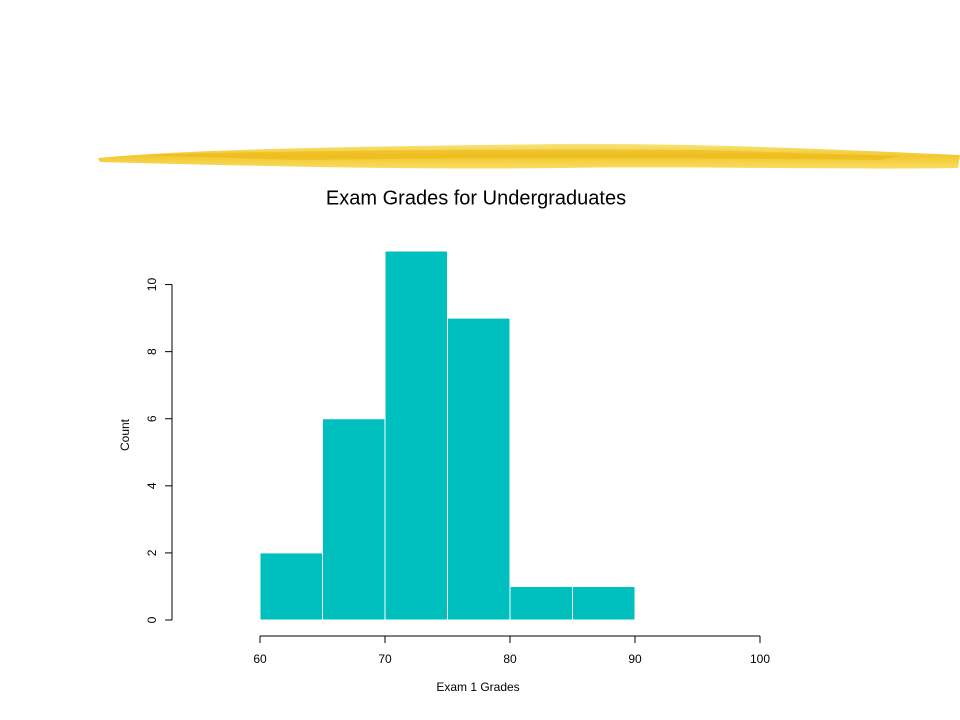 Image resolution: width=960 pixels, height=720 pixels. I want to click on decorative-brush-streak, so click(520, 154).